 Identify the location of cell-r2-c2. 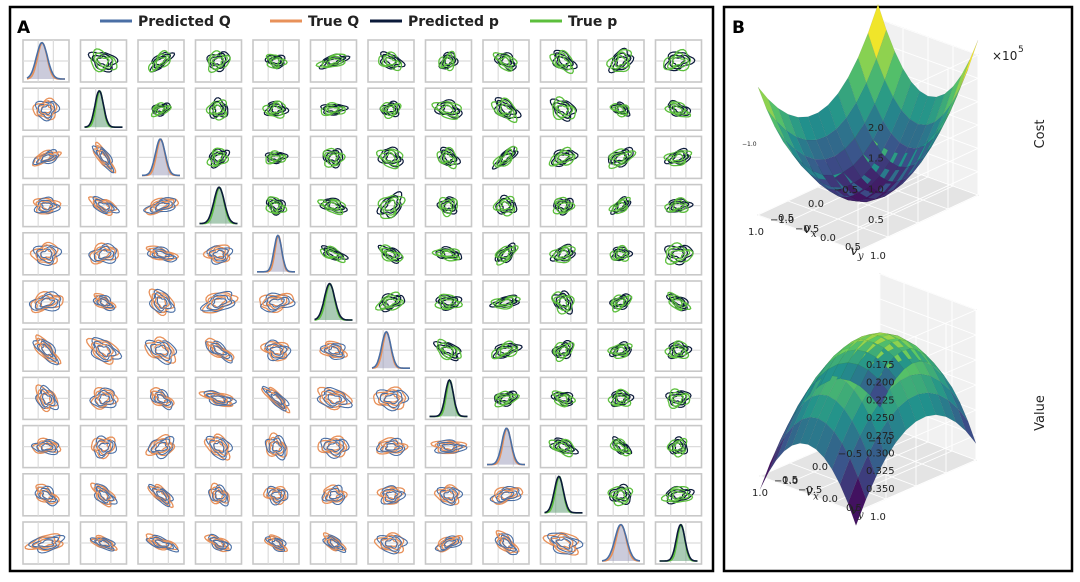
(161, 157).